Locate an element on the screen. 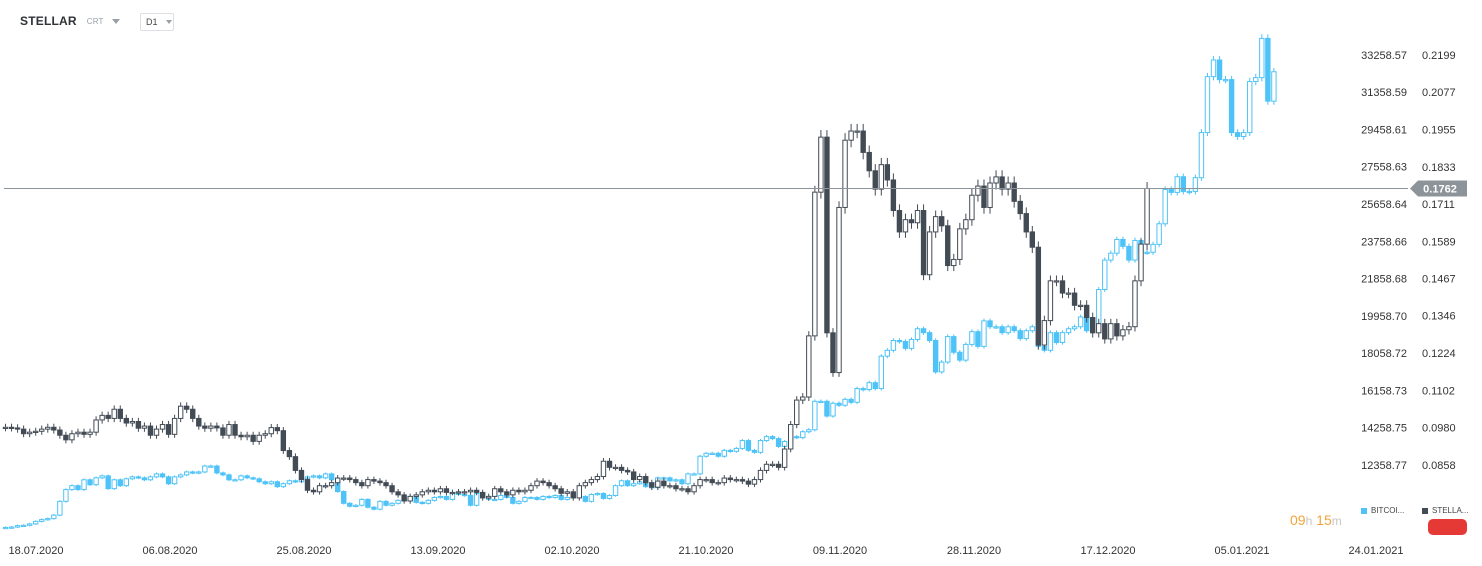 The image size is (1482, 566). timer-minutes: 15 is located at coordinates (1324, 520).